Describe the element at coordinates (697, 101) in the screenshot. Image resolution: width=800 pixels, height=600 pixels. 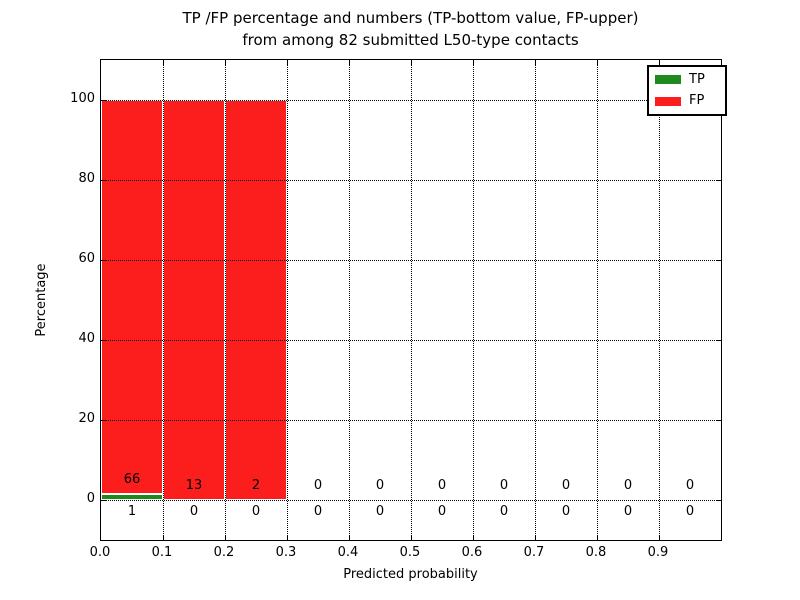
I see `fp-legend-label: FP` at that location.